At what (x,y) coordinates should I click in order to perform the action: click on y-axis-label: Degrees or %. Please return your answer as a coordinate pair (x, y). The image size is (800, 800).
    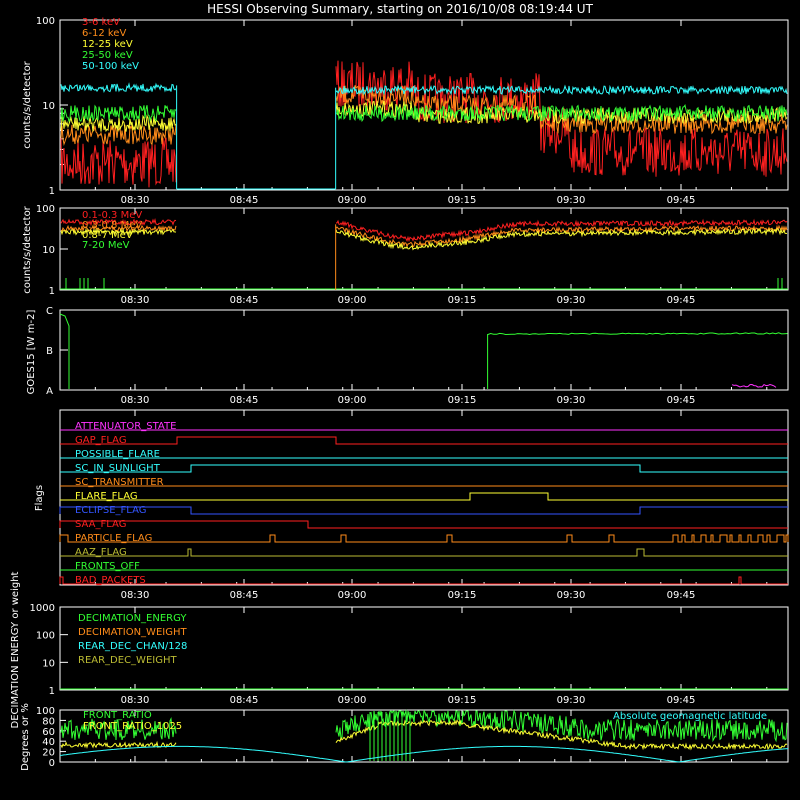
    Looking at the image, I should click on (25, 737).